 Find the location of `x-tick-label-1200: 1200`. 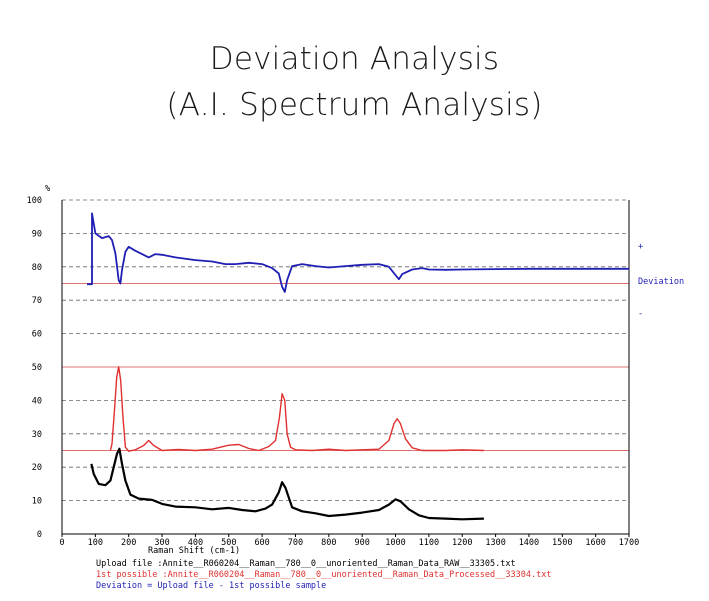

x-tick-label-1200: 1200 is located at coordinates (462, 543).